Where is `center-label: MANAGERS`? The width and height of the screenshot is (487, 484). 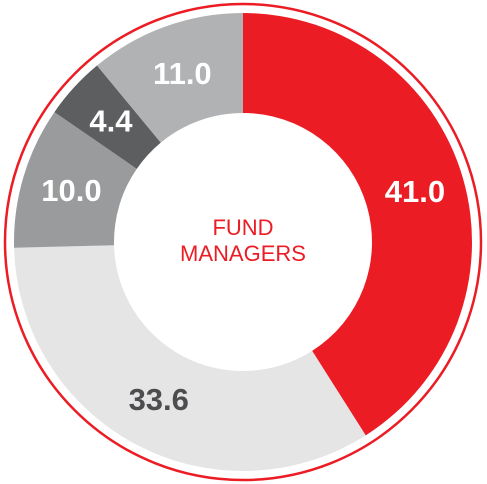
center-label: MANAGERS is located at coordinates (243, 253).